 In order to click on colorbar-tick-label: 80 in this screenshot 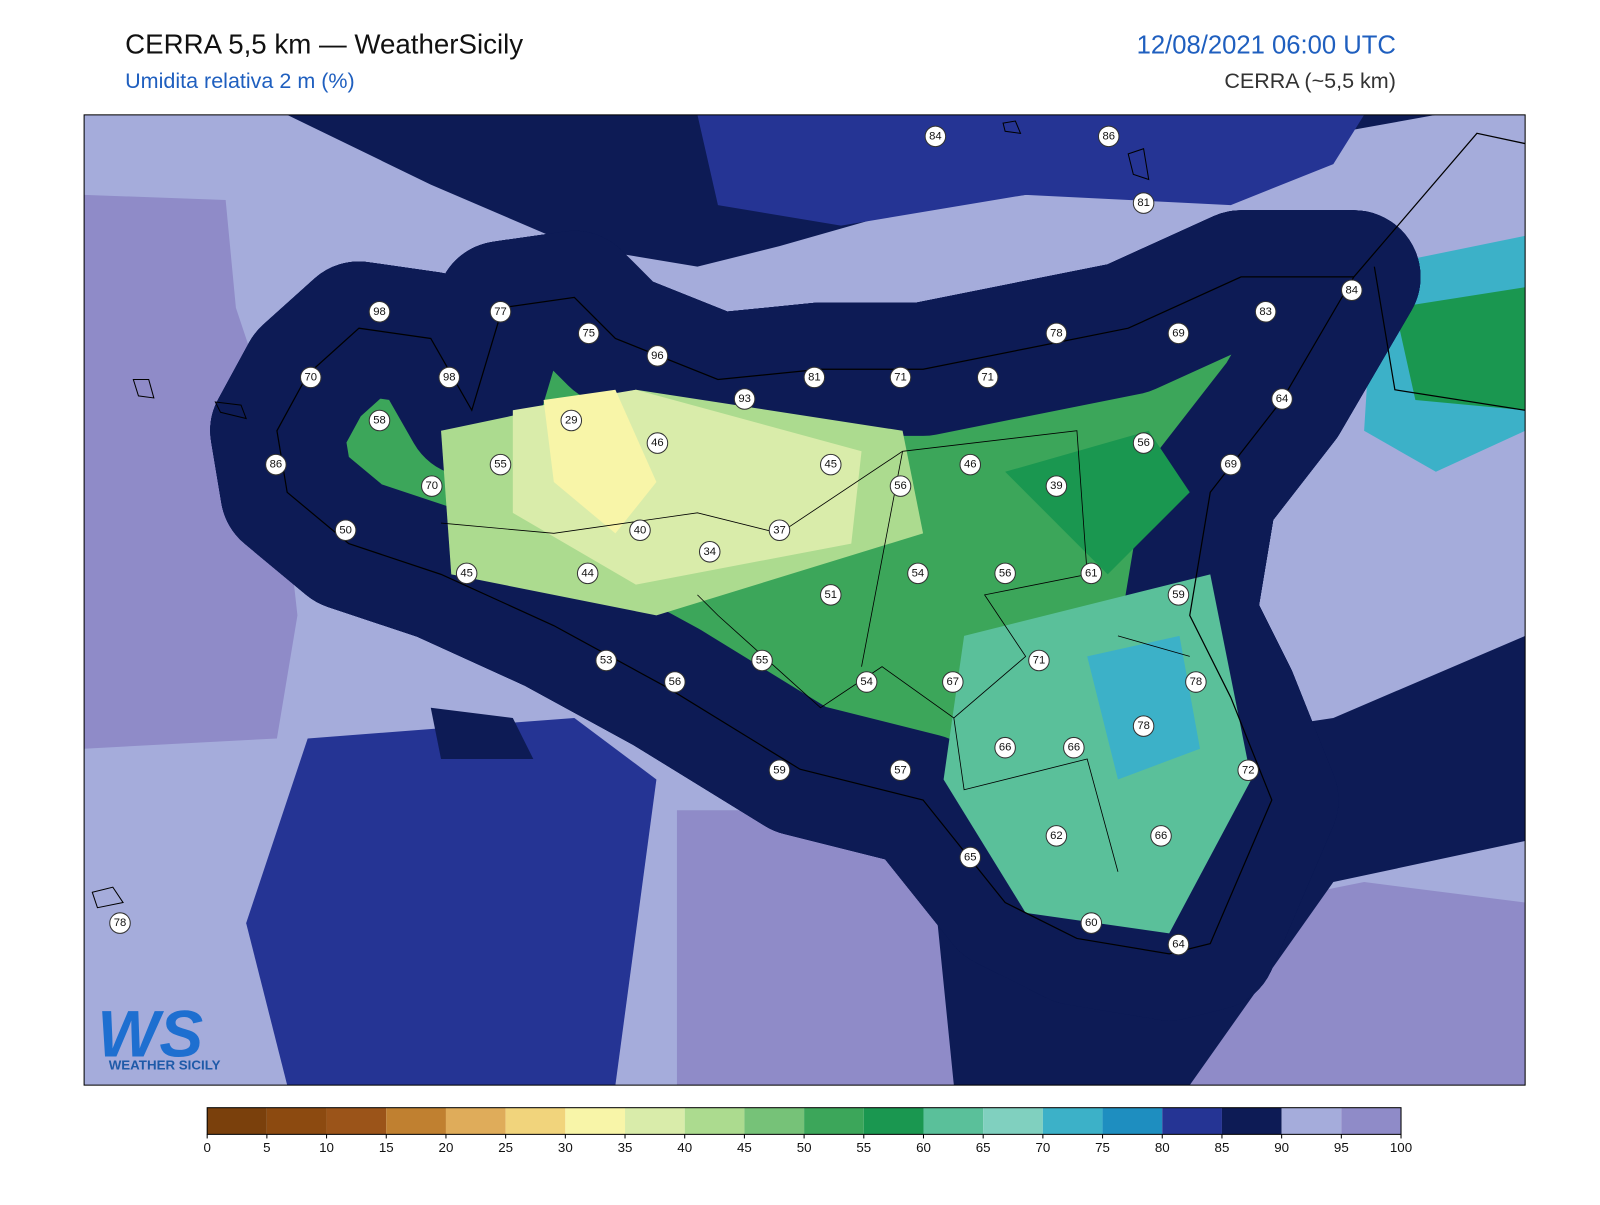, I will do `click(1162, 1147)`.